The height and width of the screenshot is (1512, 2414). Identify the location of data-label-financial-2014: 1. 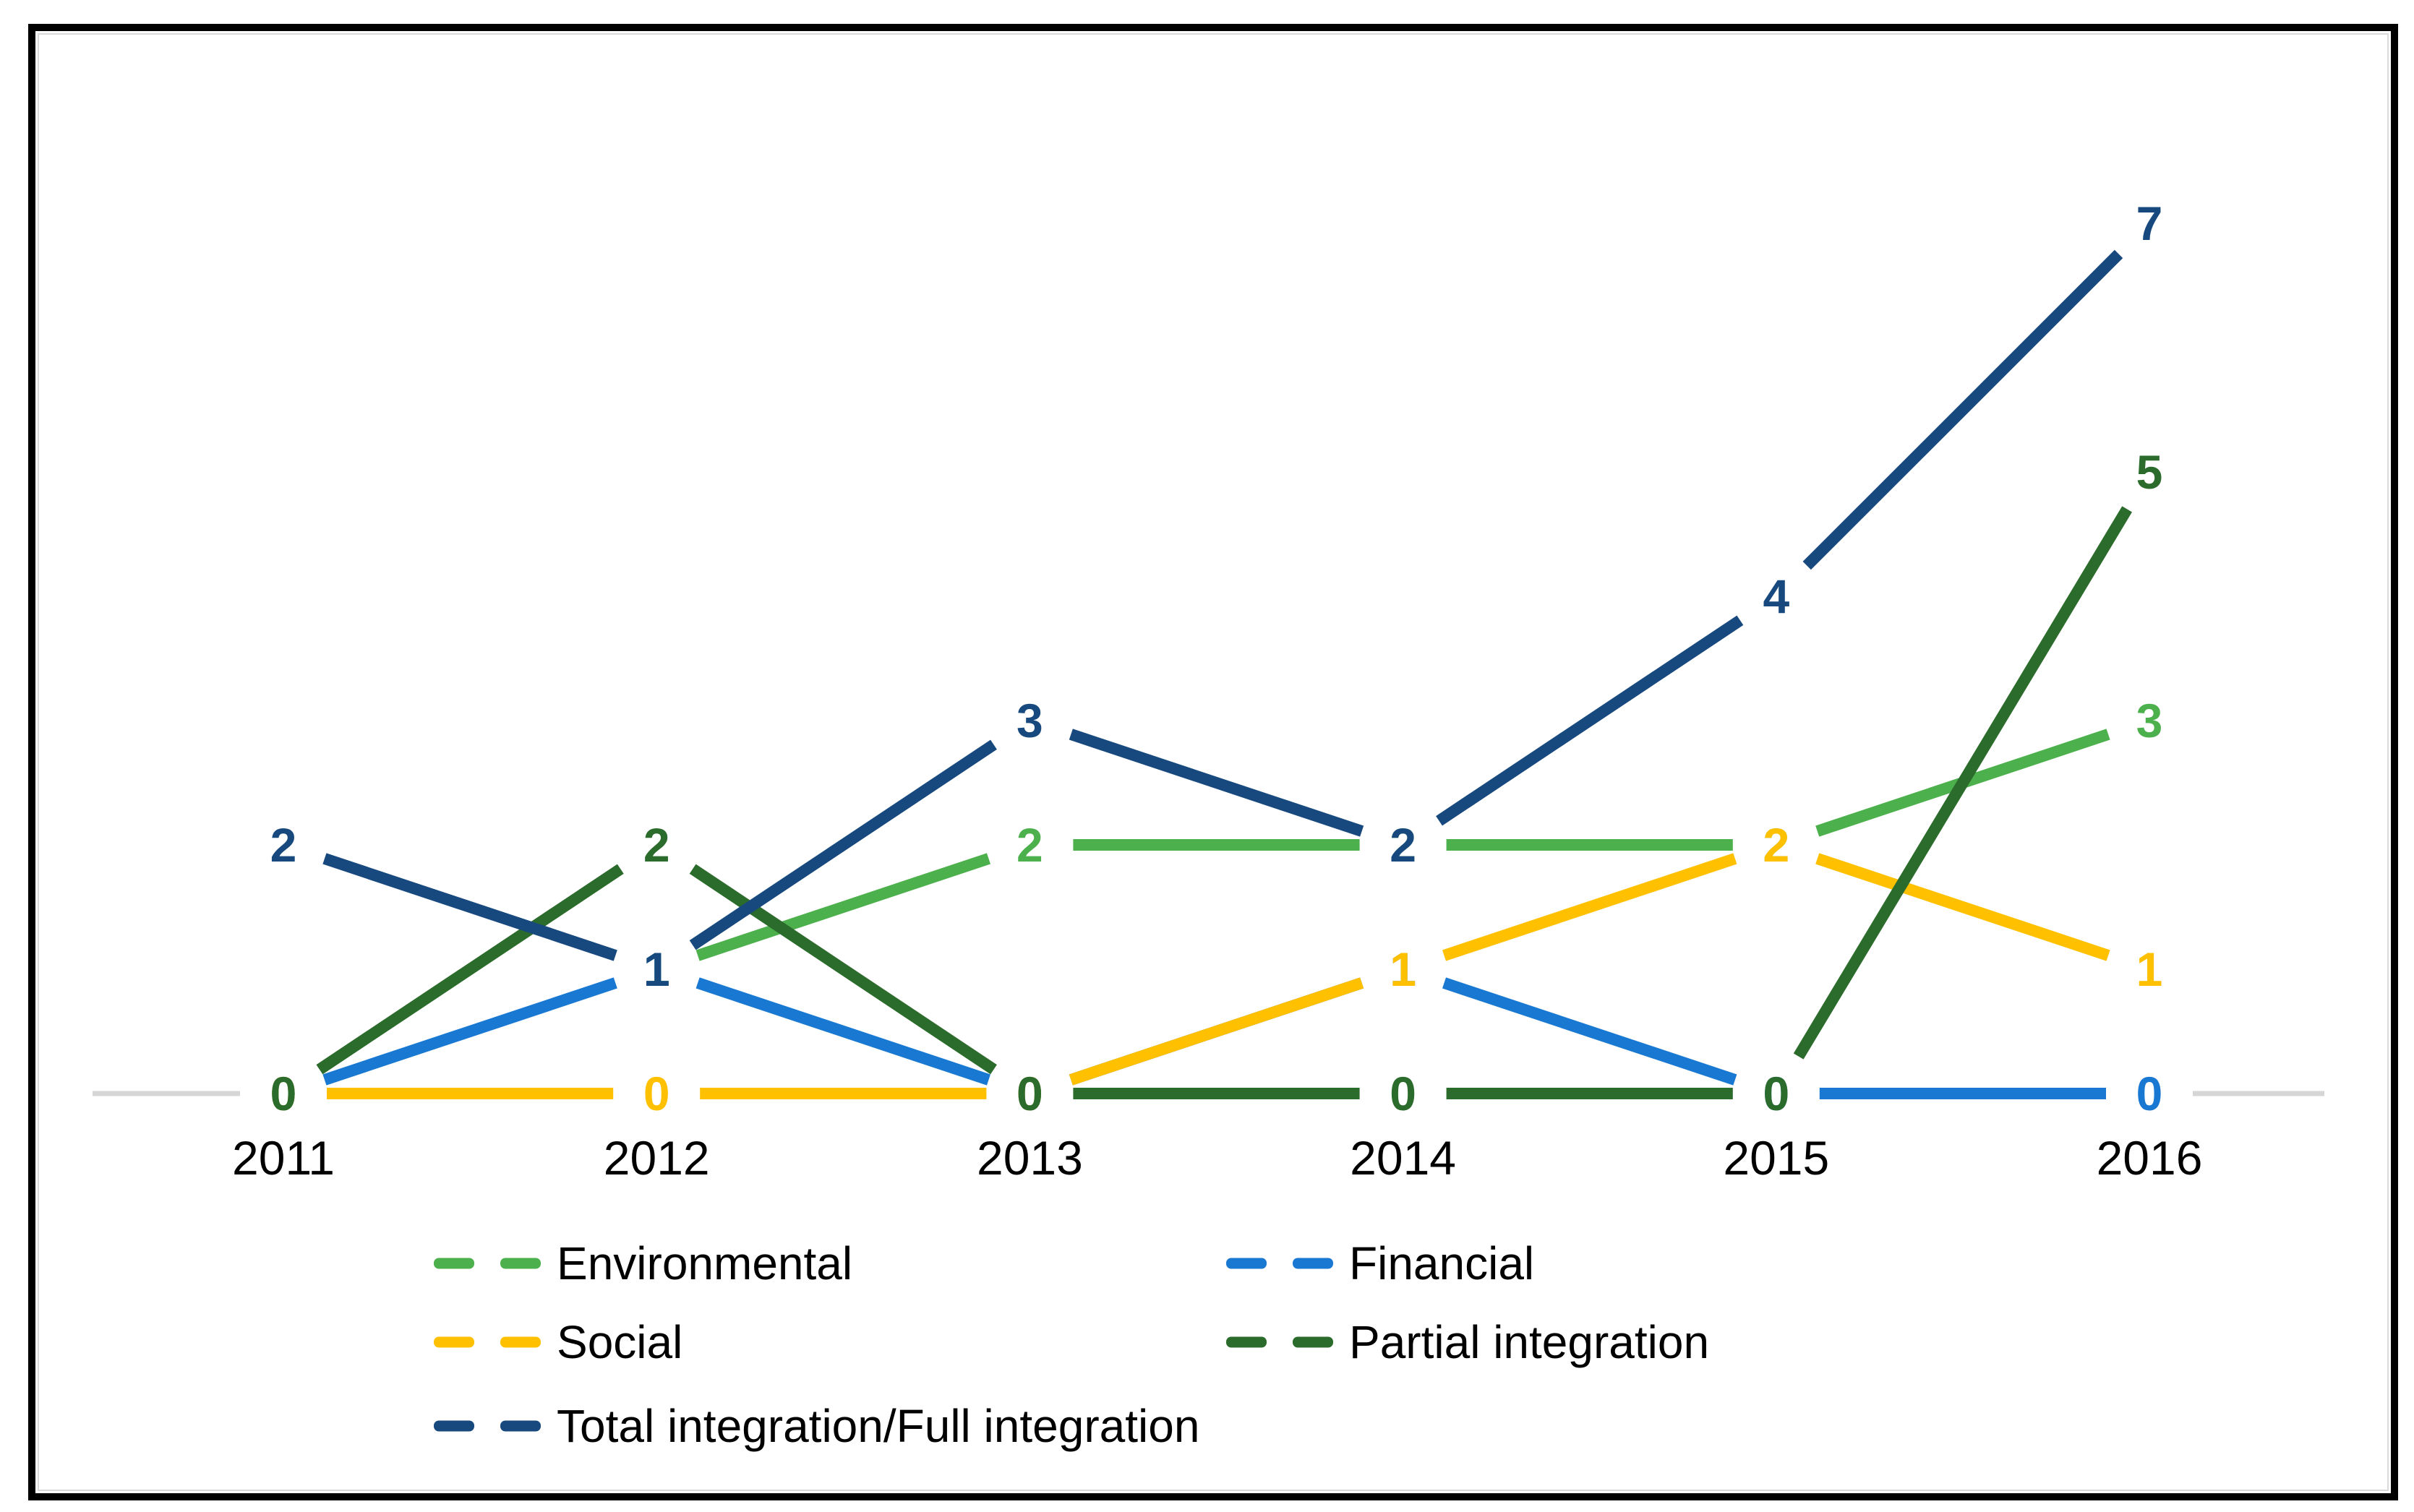
(1403, 969).